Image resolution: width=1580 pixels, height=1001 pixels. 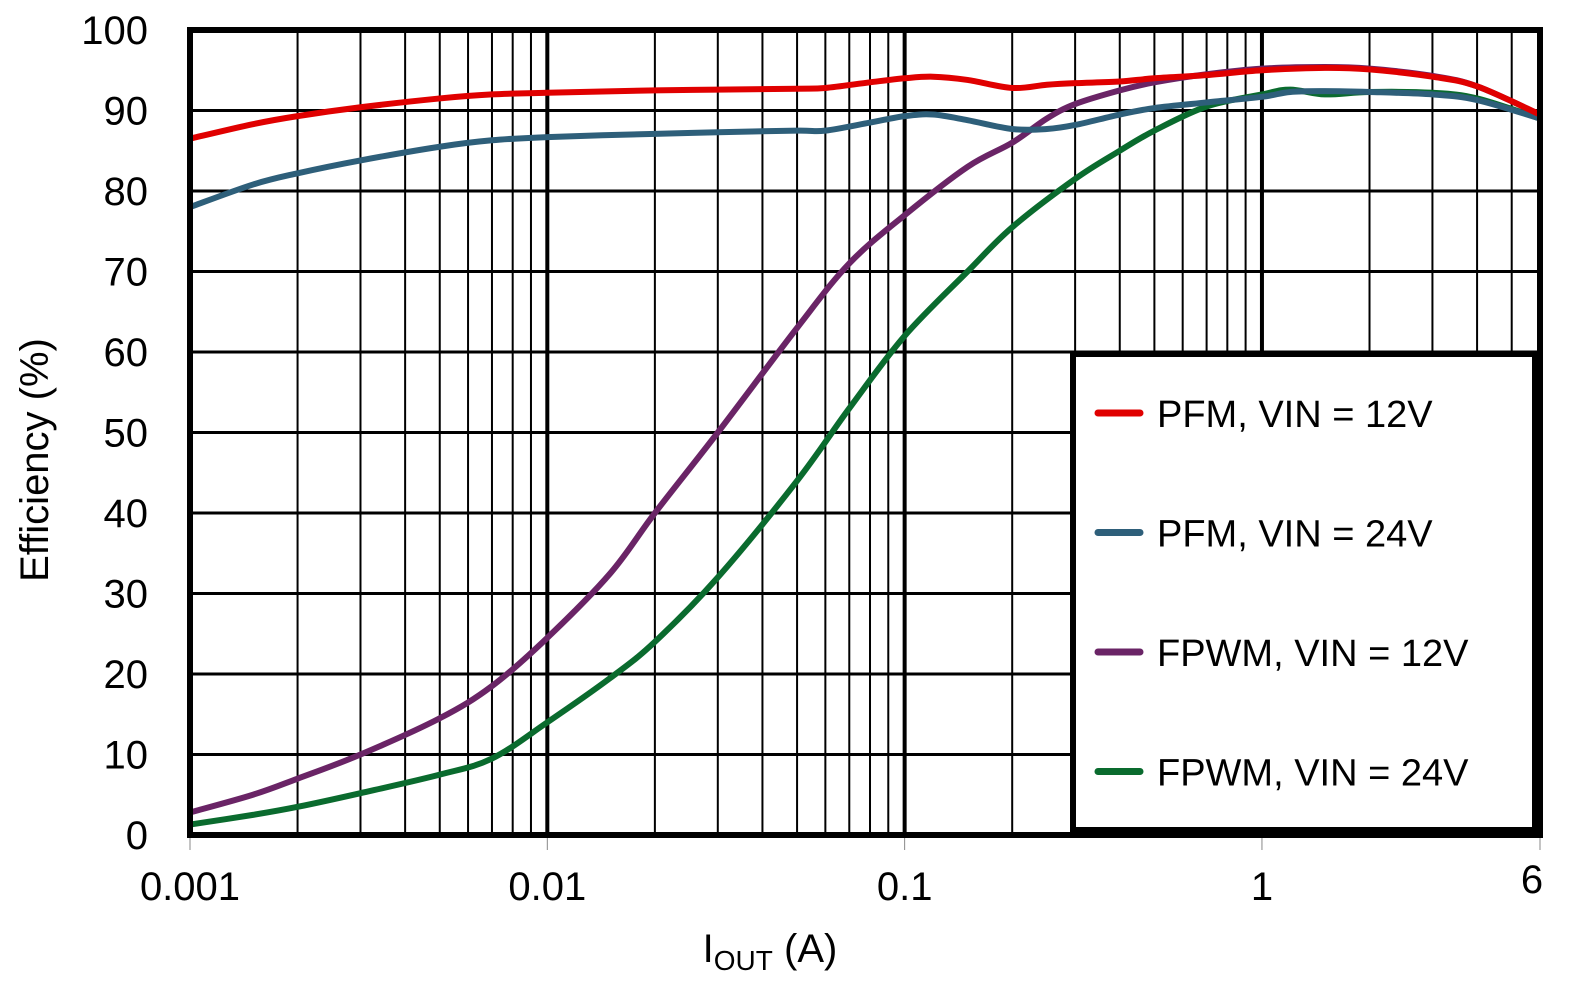 What do you see at coordinates (126, 514) in the screenshot?
I see `y-tick-label: 40` at bounding box center [126, 514].